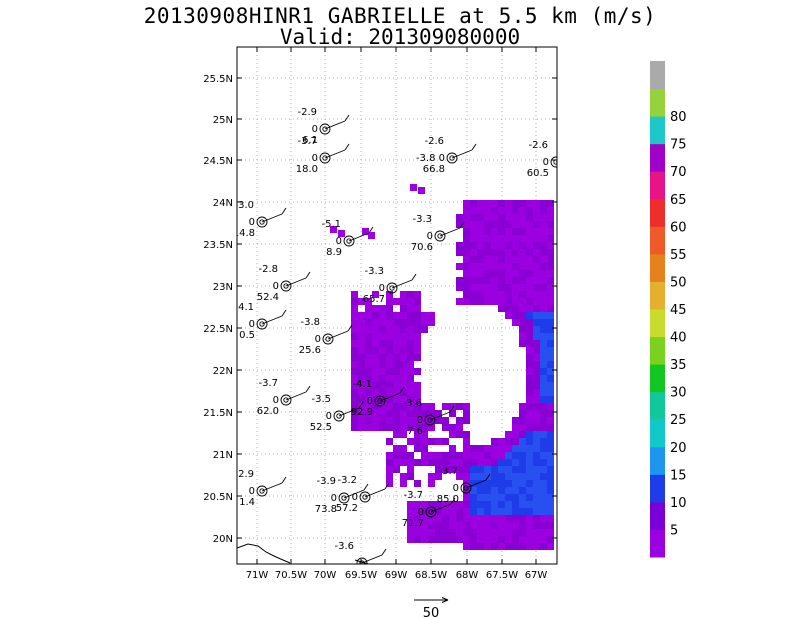 The image size is (800, 618). I want to click on colorbar-label: 25, so click(678, 420).